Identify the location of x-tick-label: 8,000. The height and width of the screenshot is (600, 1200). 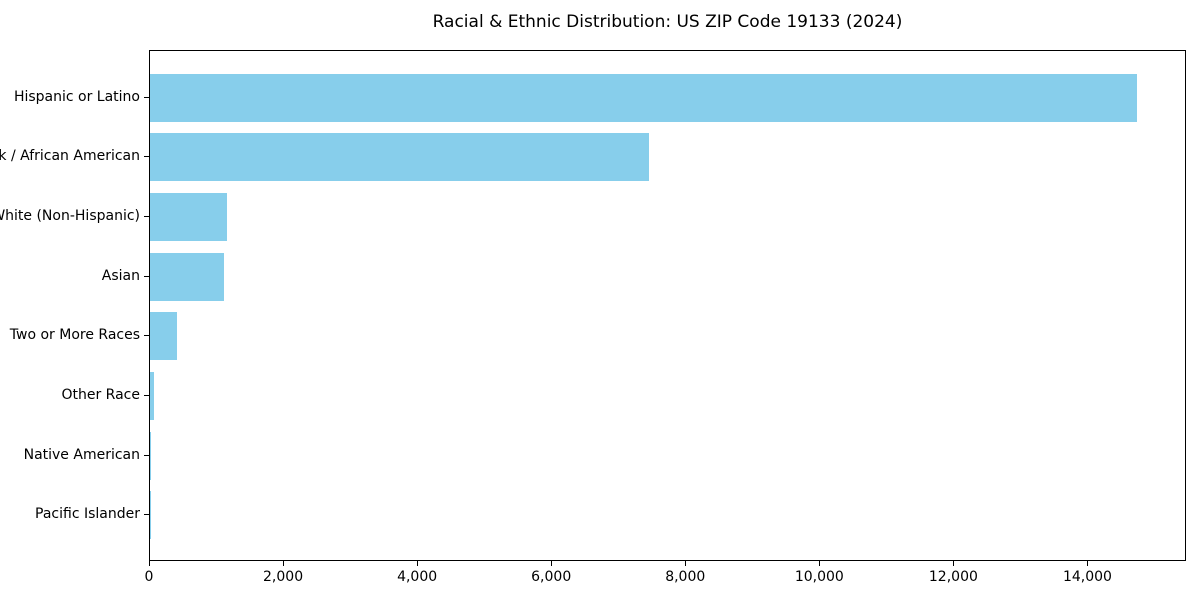
(685, 577).